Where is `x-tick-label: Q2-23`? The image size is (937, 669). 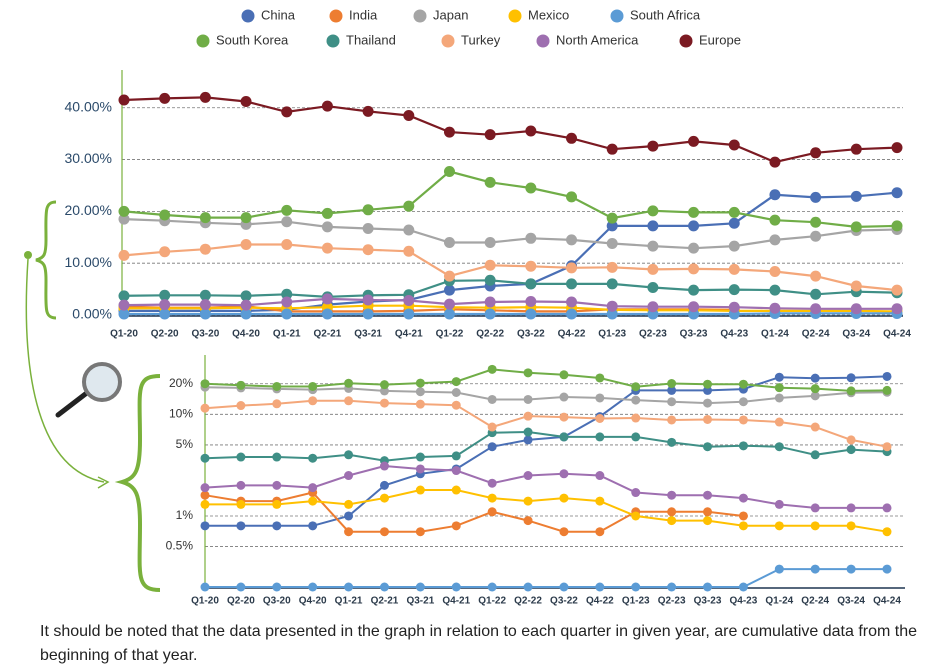 x-tick-label: Q2-23 is located at coordinates (672, 601).